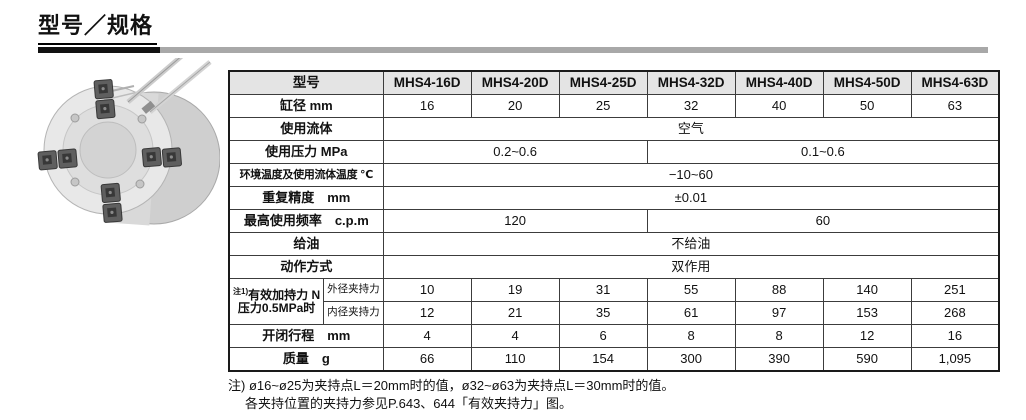  I want to click on row-bore: 缸径 mm 16 20 25 32 40 50 63, so click(614, 106).